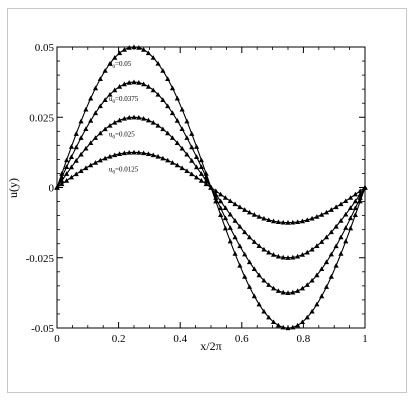 Image resolution: width=415 pixels, height=404 pixels. I want to click on y-tick-label: -0.025, so click(40, 259).